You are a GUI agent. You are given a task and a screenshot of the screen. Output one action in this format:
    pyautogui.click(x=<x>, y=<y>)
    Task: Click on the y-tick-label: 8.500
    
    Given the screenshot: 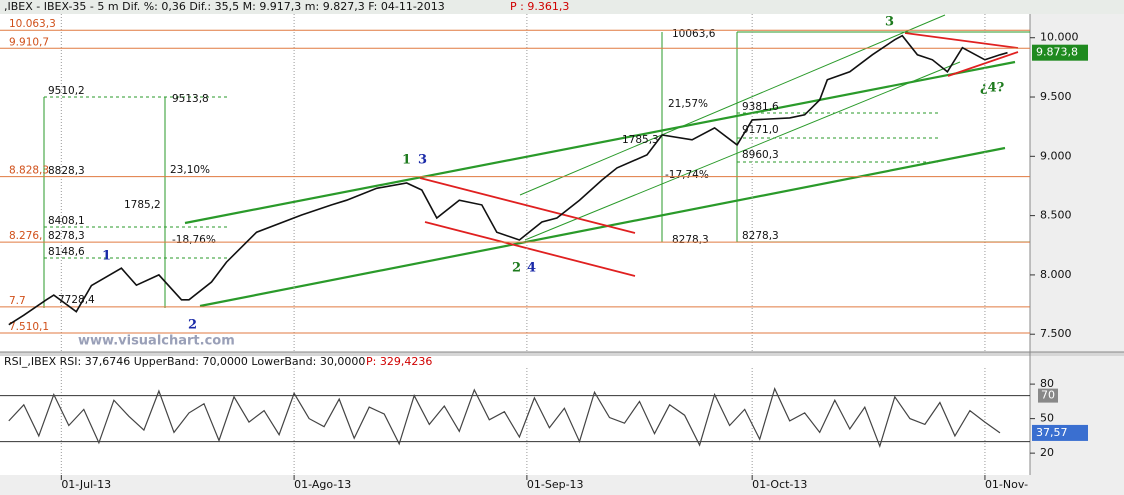 What is the action you would take?
    pyautogui.click(x=1056, y=215)
    